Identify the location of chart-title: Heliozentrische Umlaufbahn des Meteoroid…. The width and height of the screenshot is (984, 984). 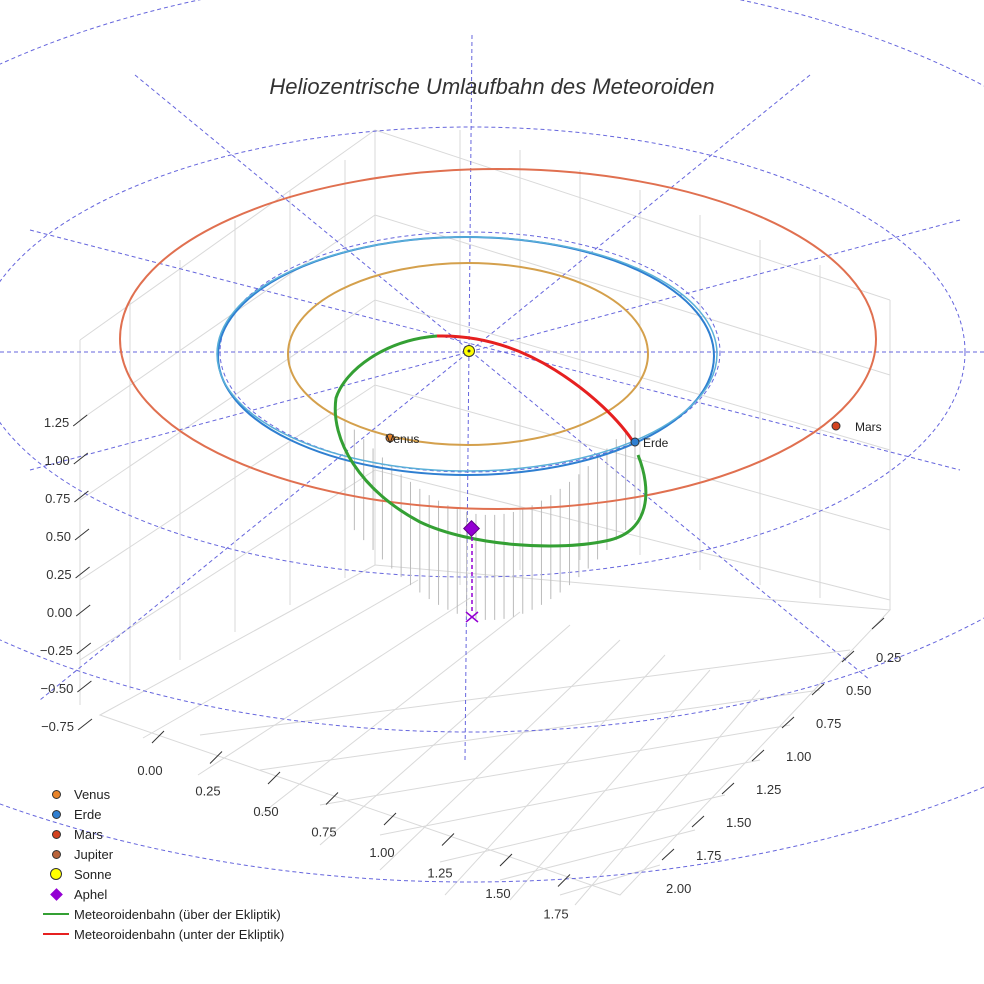
(492, 86).